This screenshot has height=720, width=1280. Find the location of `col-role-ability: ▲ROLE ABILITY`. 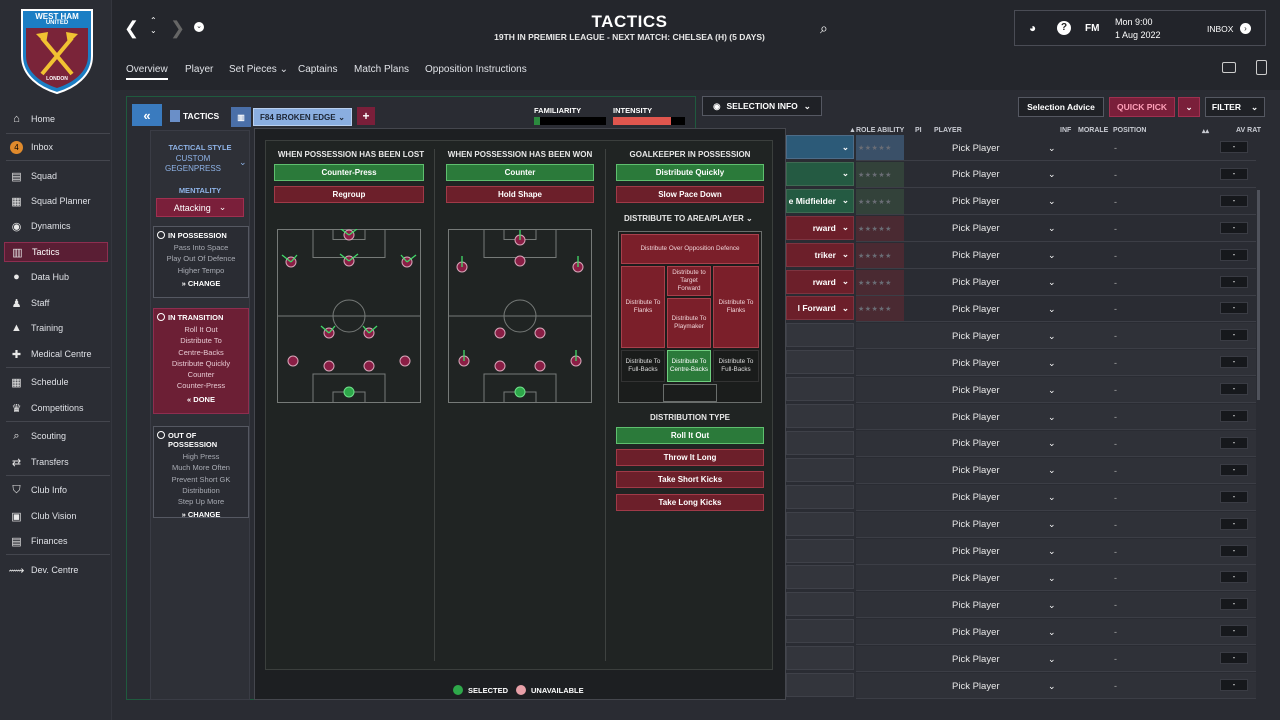

col-role-ability: ▲ROLE ABILITY is located at coordinates (877, 130).